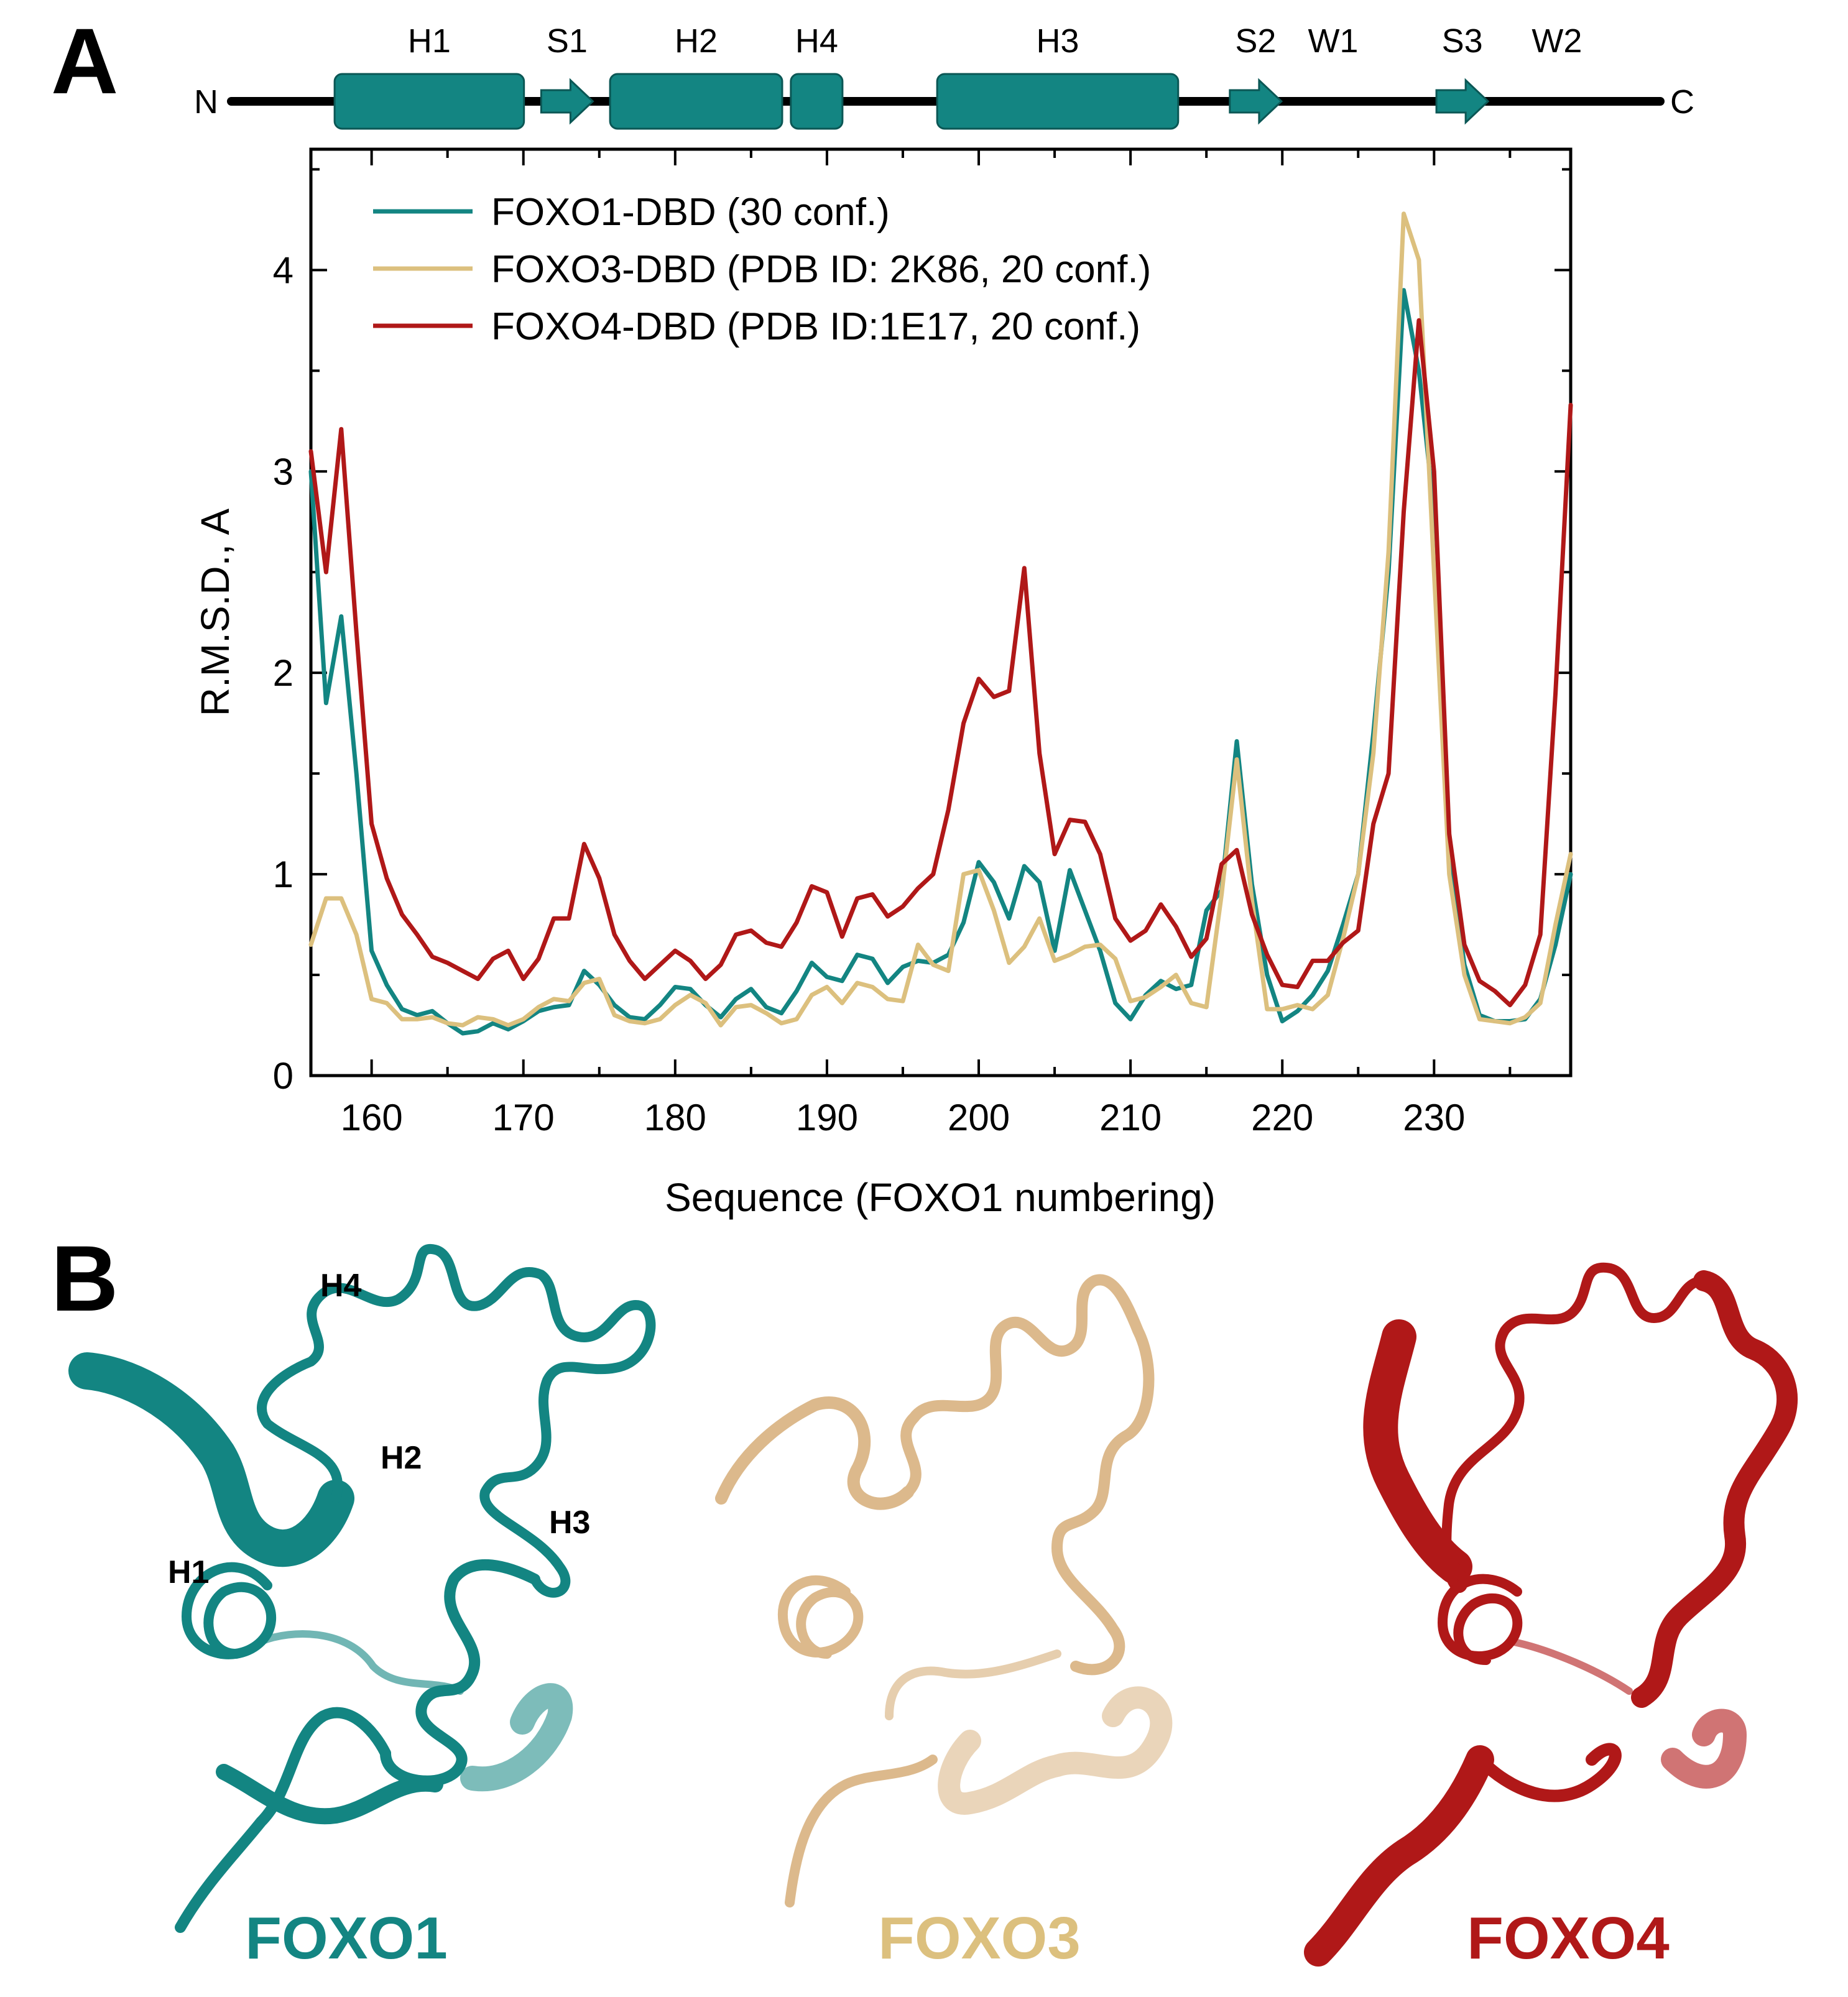 Image resolution: width=1848 pixels, height=1997 pixels. Describe the element at coordinates (215, 613) in the screenshot. I see `y-axis-title: R.M.S.D., A` at that location.